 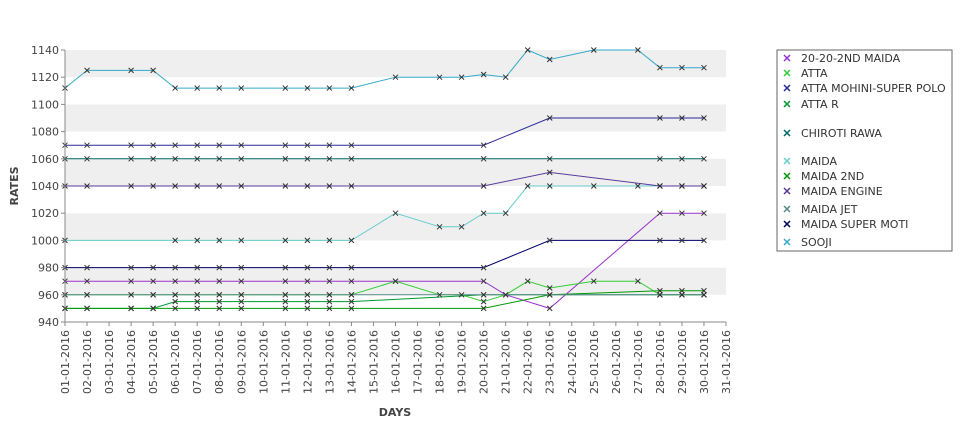 What do you see at coordinates (819, 161) in the screenshot?
I see `legend-label: MAIDA` at bounding box center [819, 161].